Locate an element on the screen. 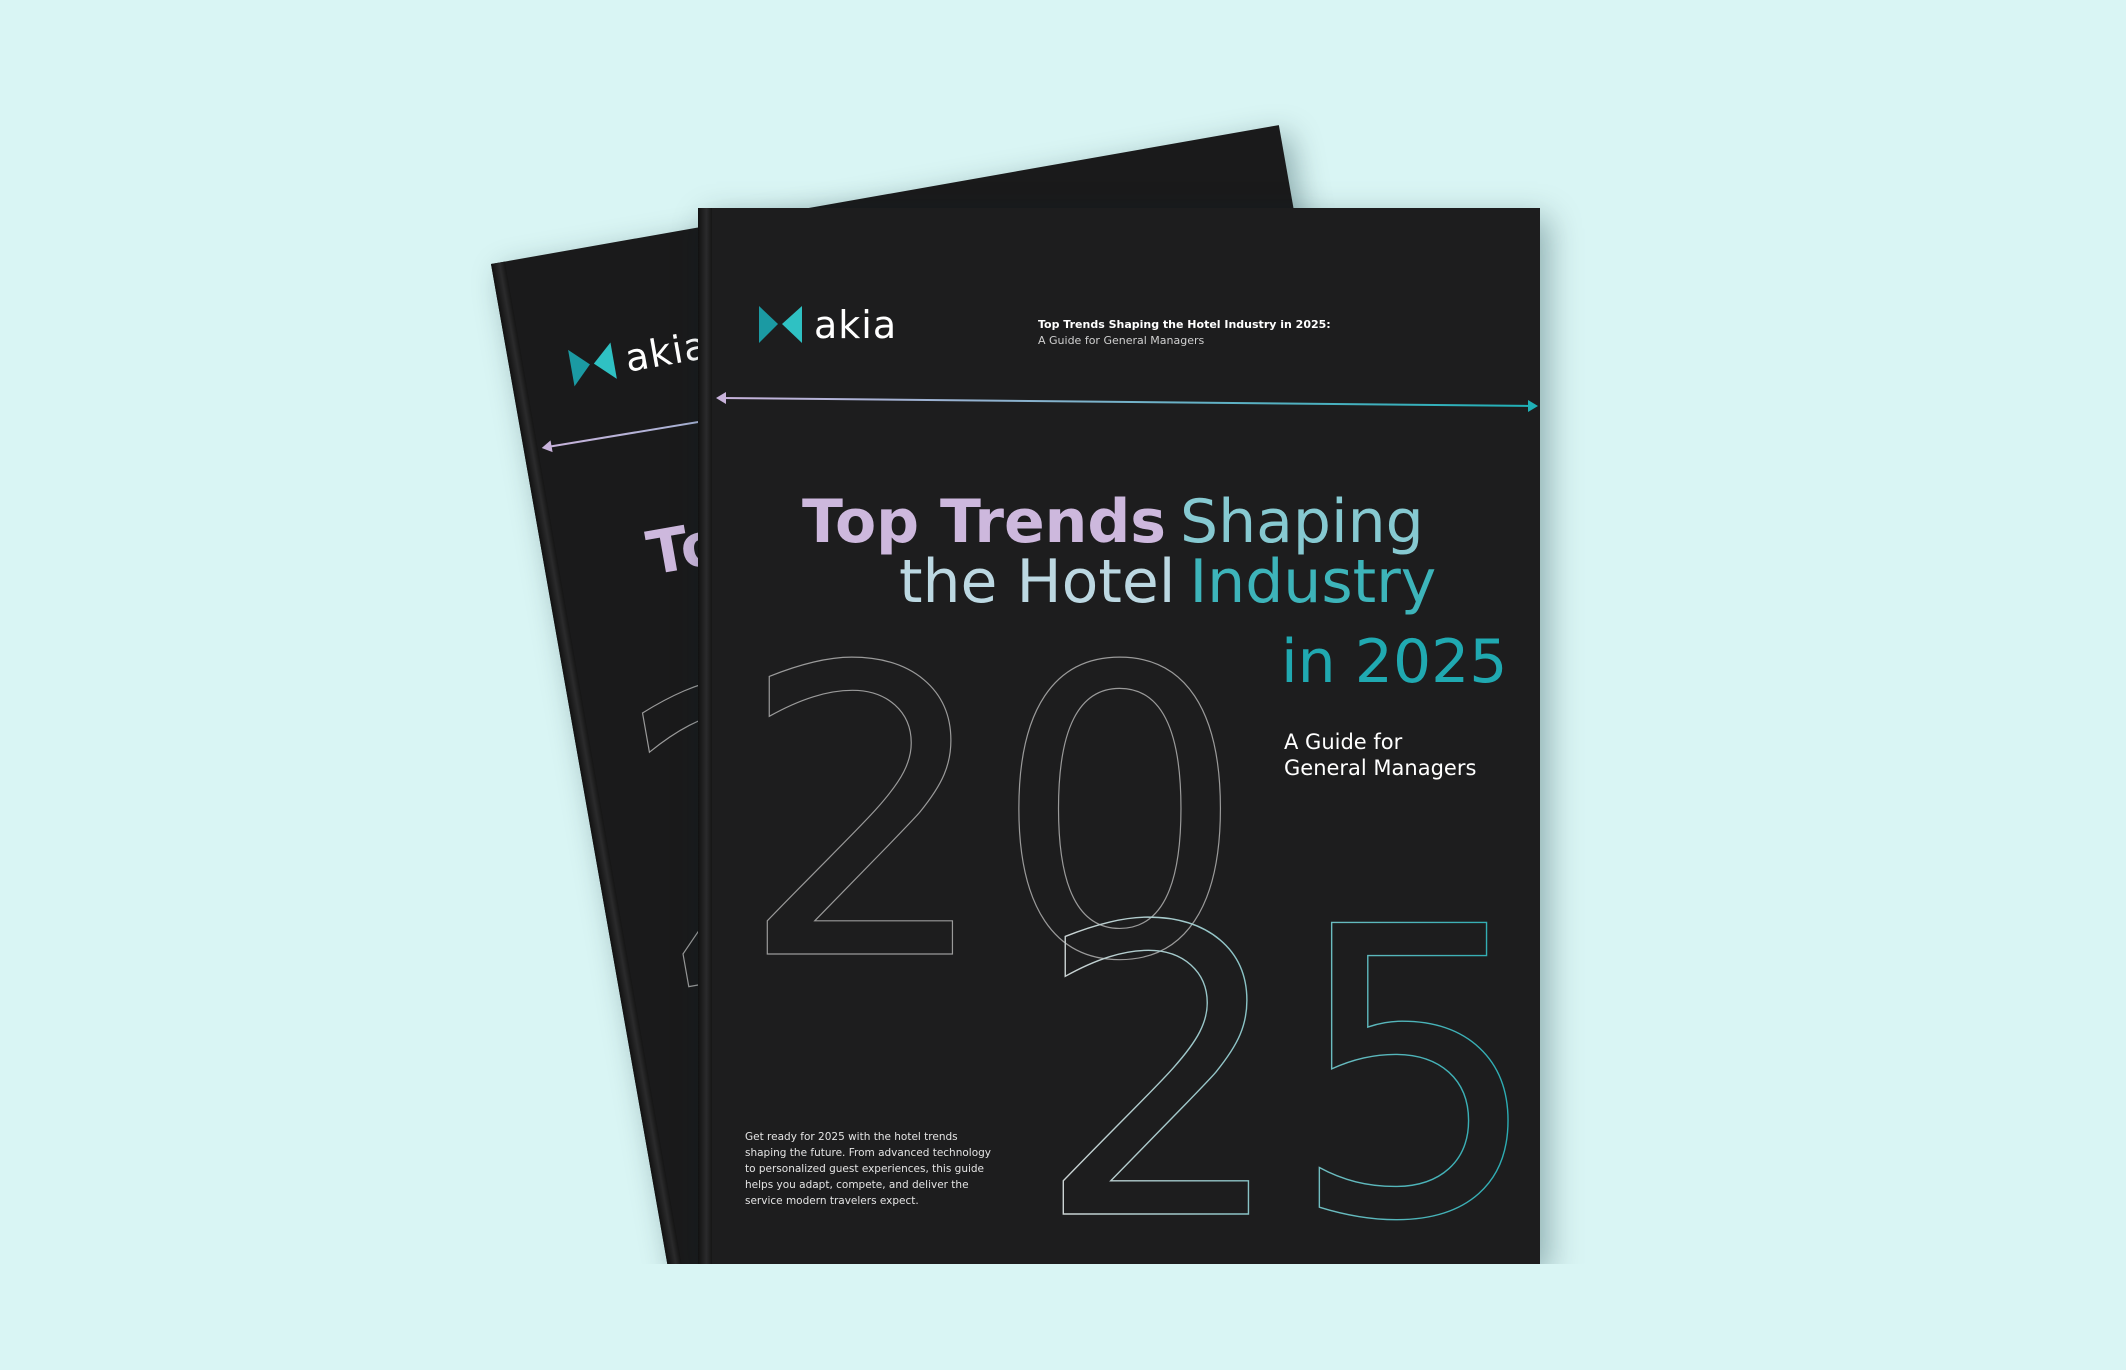  rule is located at coordinates (1126, 402).